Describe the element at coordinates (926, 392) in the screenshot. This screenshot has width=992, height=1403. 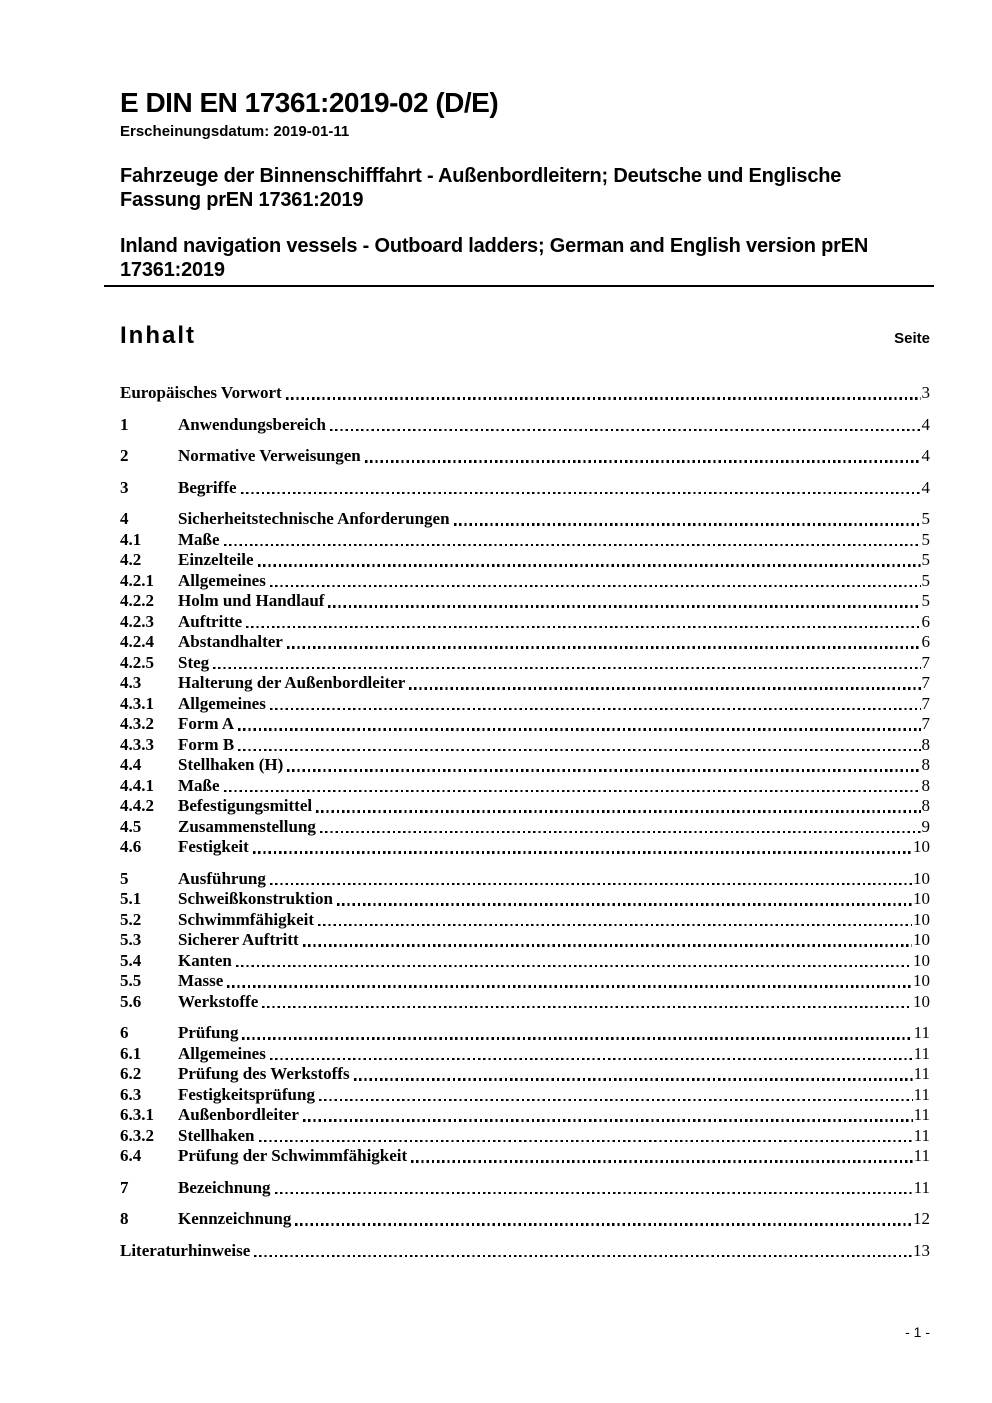
I see `toc-entry-page: 3` at that location.